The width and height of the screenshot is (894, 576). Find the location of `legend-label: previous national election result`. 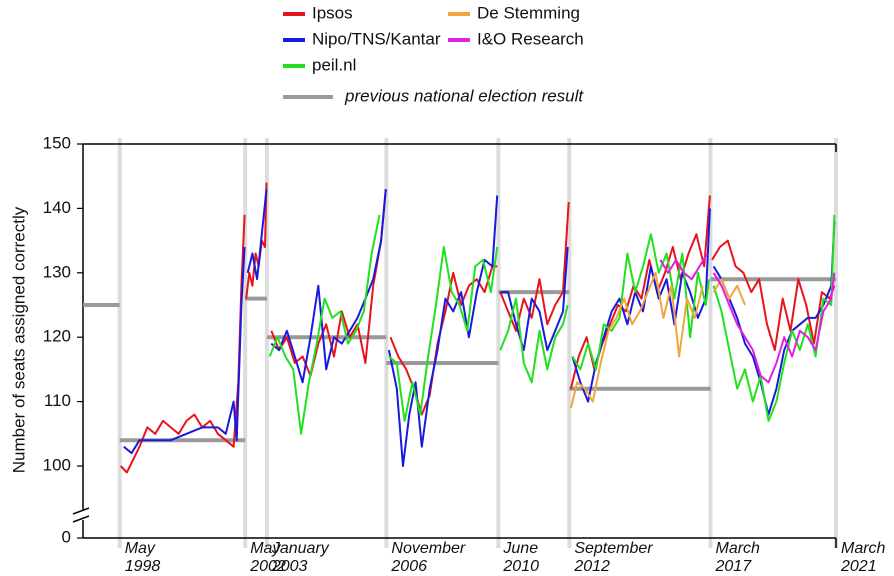

legend-label: previous national election result is located at coordinates (464, 95).